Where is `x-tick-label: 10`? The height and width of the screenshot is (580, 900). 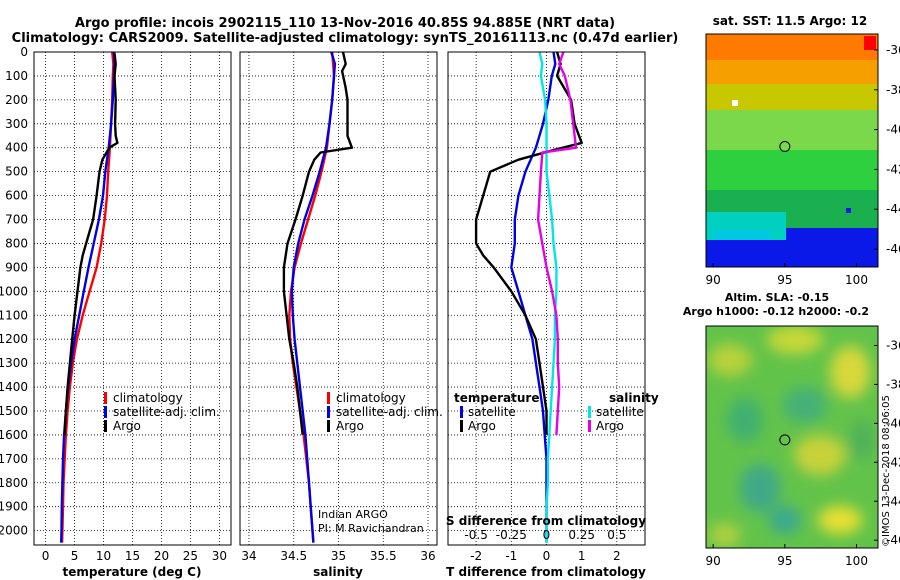 x-tick-label: 10 is located at coordinates (103, 556).